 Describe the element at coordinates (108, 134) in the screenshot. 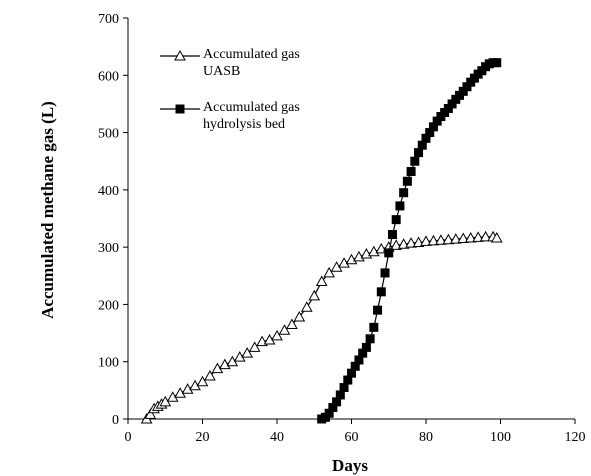

I see `y-tick-label: 500` at that location.